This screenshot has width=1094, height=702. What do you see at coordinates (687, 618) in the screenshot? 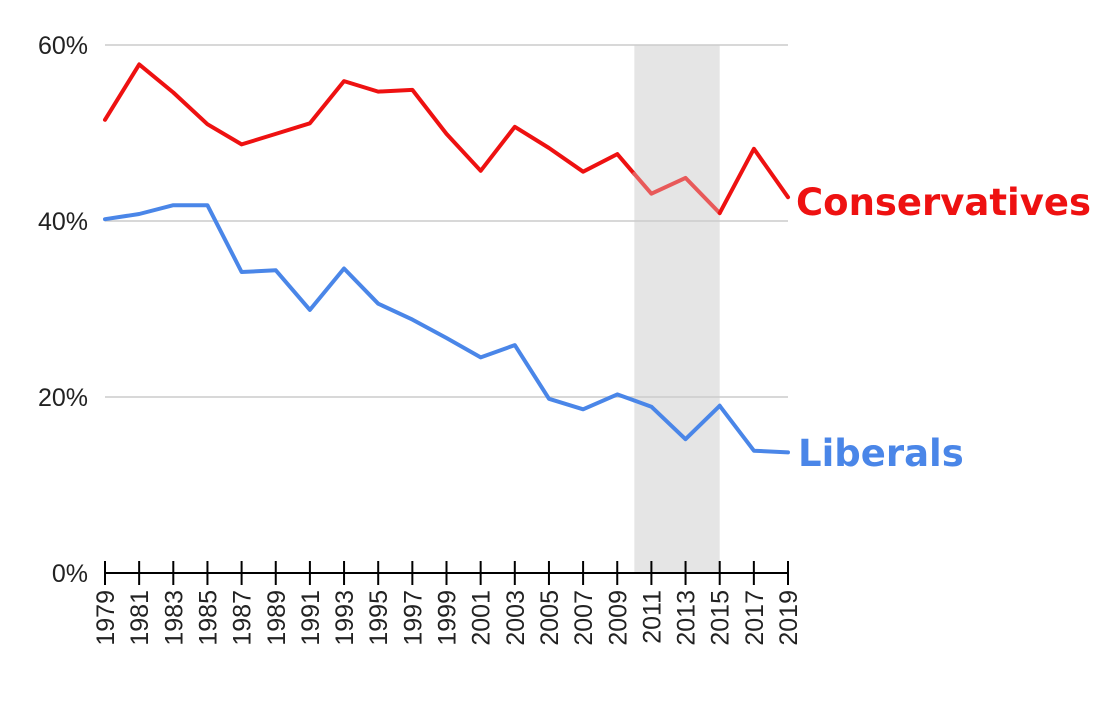
I see `x-tick-label: 2013` at bounding box center [687, 618].